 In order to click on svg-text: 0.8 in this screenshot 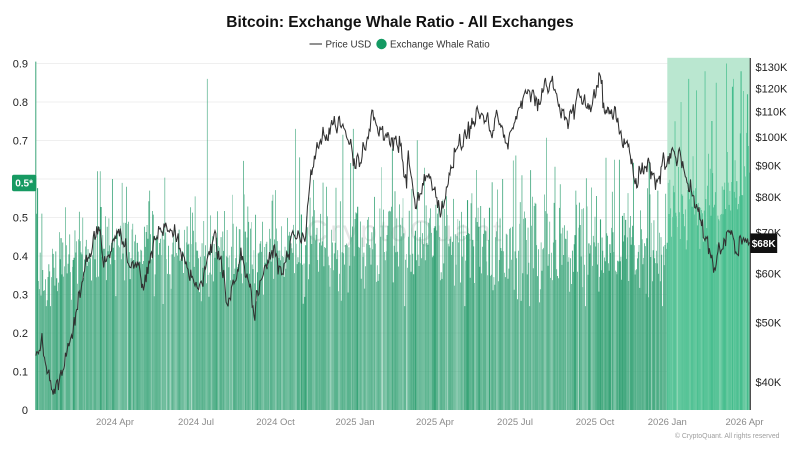, I will do `click(20, 103)`.